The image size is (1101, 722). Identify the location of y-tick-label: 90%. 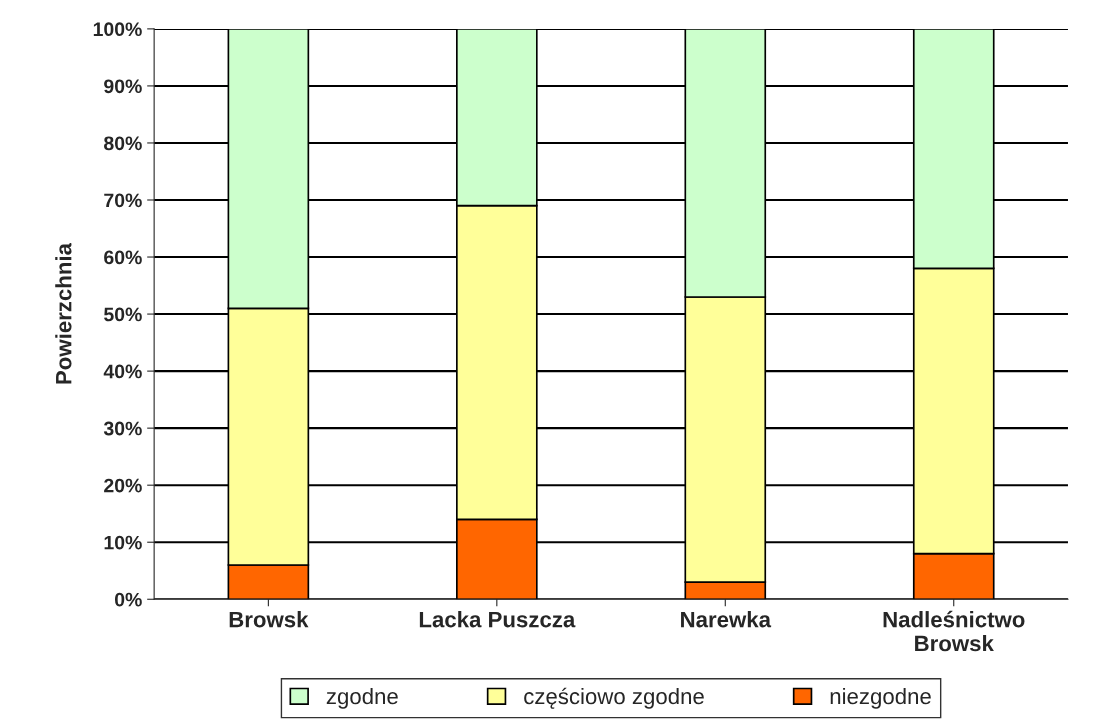
(123, 86).